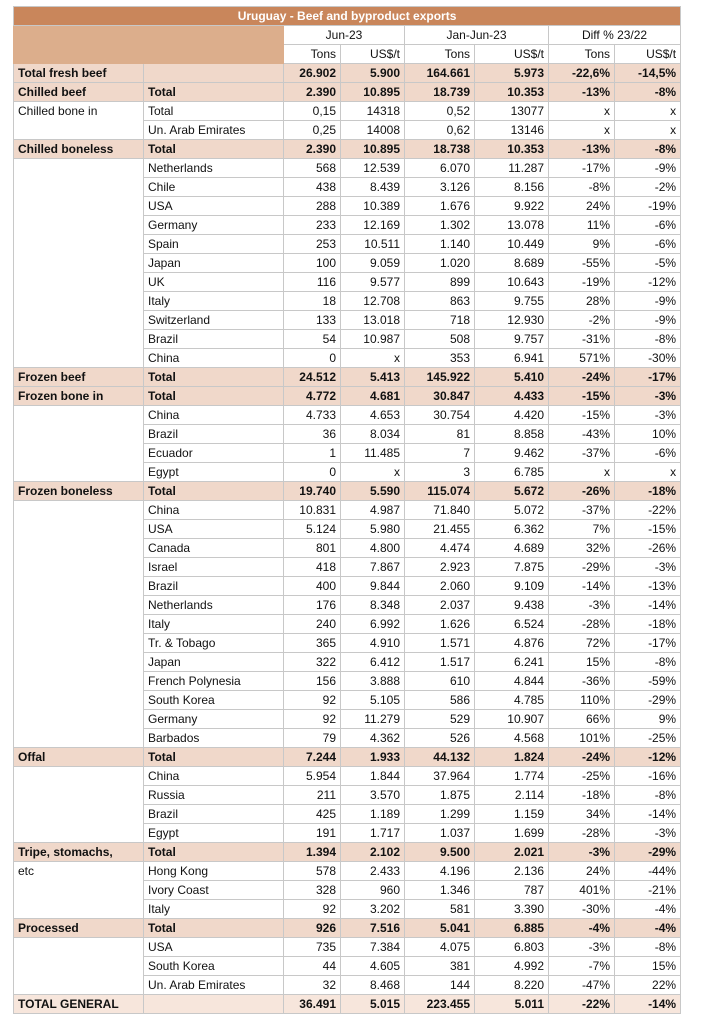 The width and height of the screenshot is (703, 1025). Describe the element at coordinates (614, 35) in the screenshot. I see `period-header: Diff % 23/22` at that location.